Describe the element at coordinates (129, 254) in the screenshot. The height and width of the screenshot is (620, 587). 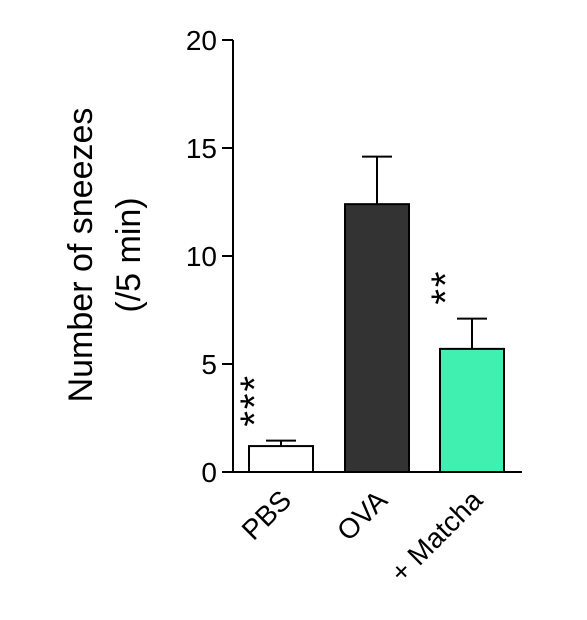
I see `y-label-line: (/5 min)` at that location.